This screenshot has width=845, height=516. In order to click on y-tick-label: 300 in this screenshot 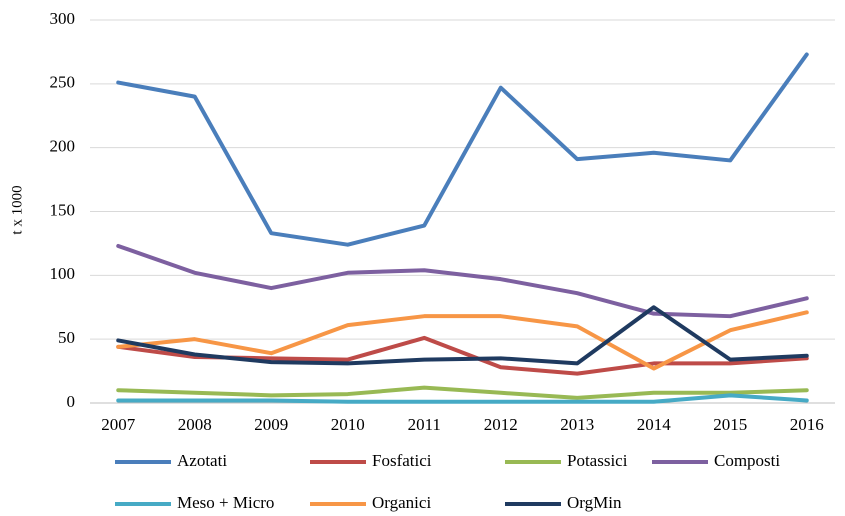, I will do `click(63, 18)`.